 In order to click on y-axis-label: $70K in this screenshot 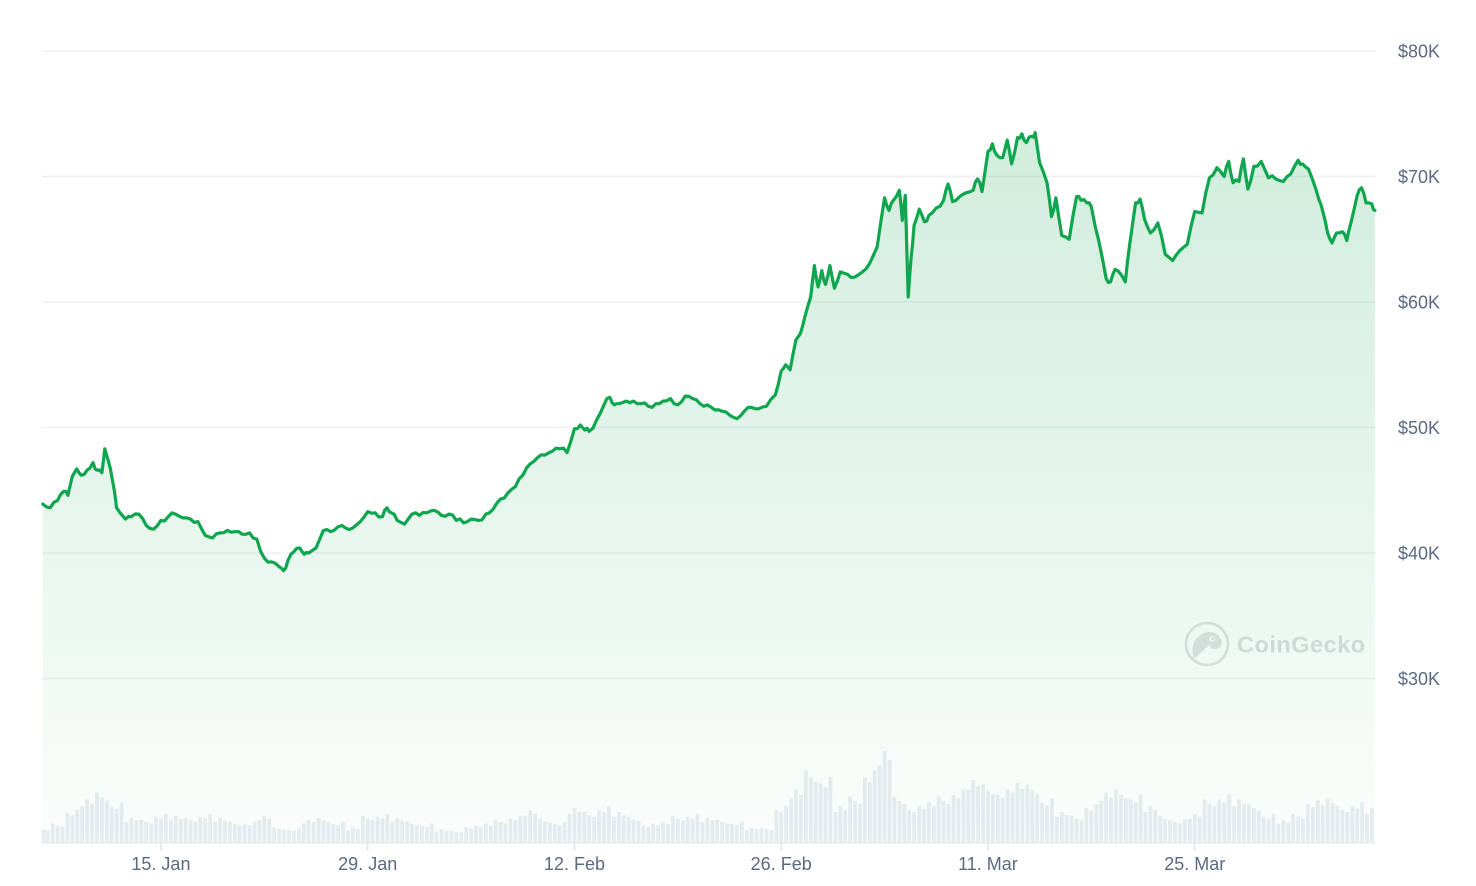, I will do `click(1419, 177)`.